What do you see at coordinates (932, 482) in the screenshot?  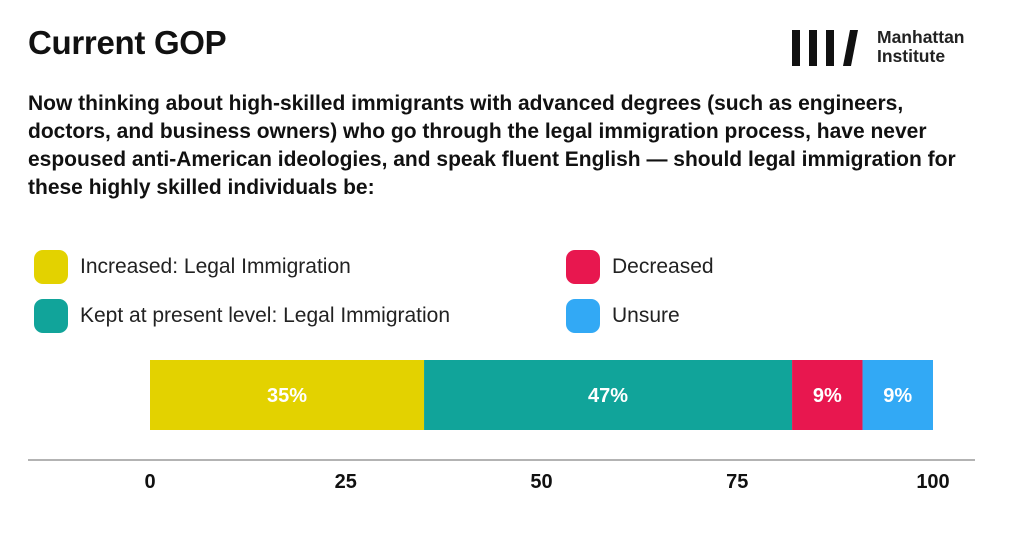 I see `x-tick-label: 100` at bounding box center [932, 482].